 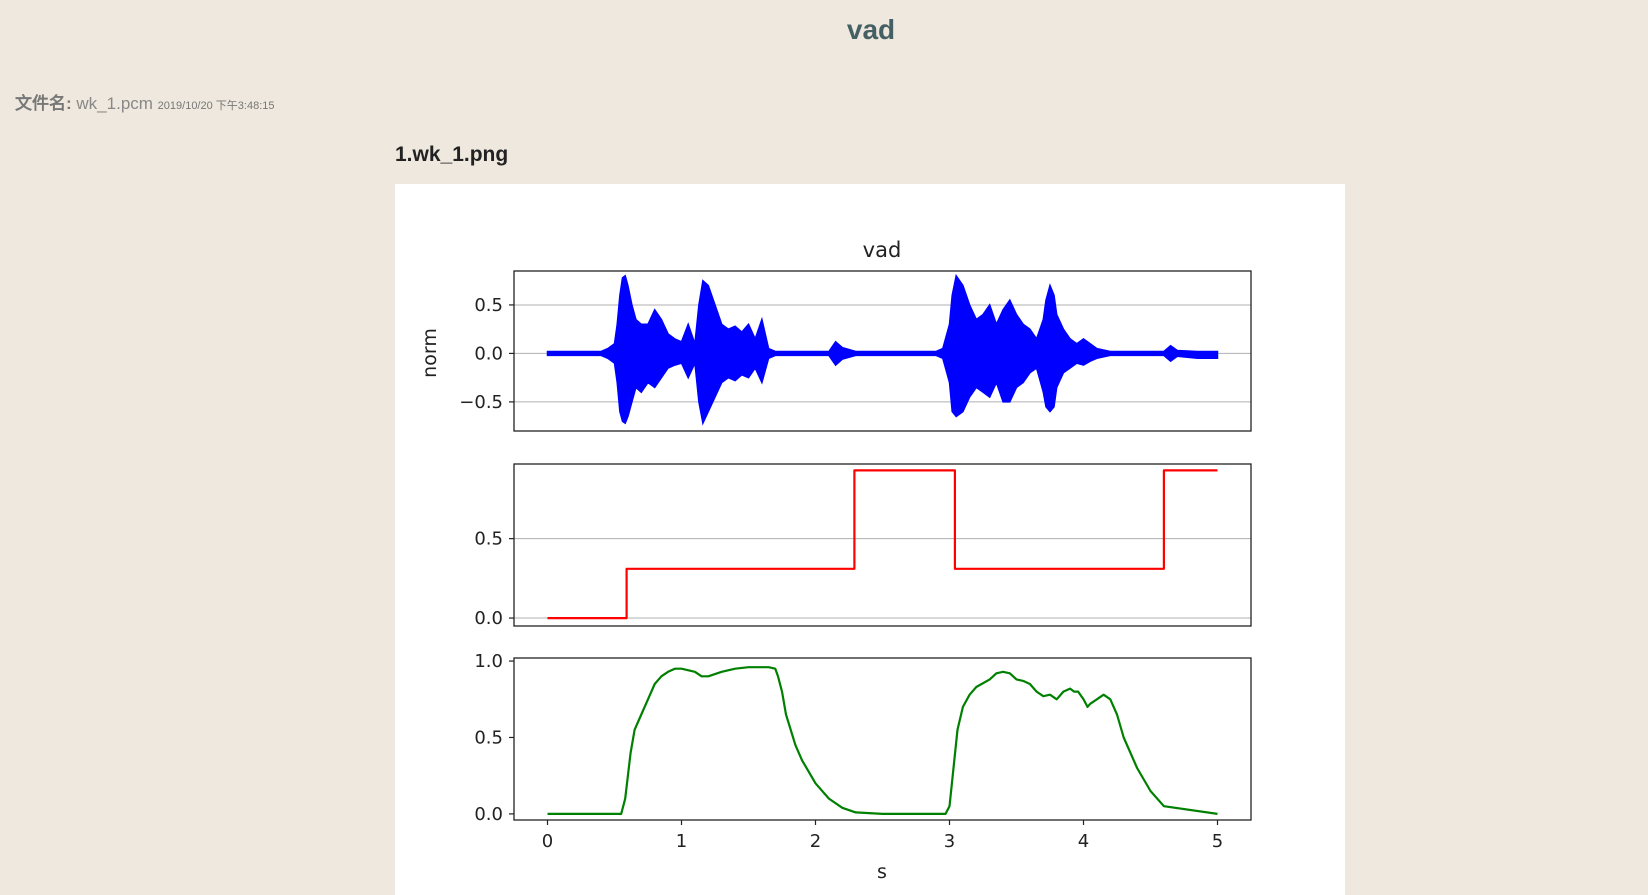 What do you see at coordinates (882, 872) in the screenshot?
I see `x-axis-label: s` at bounding box center [882, 872].